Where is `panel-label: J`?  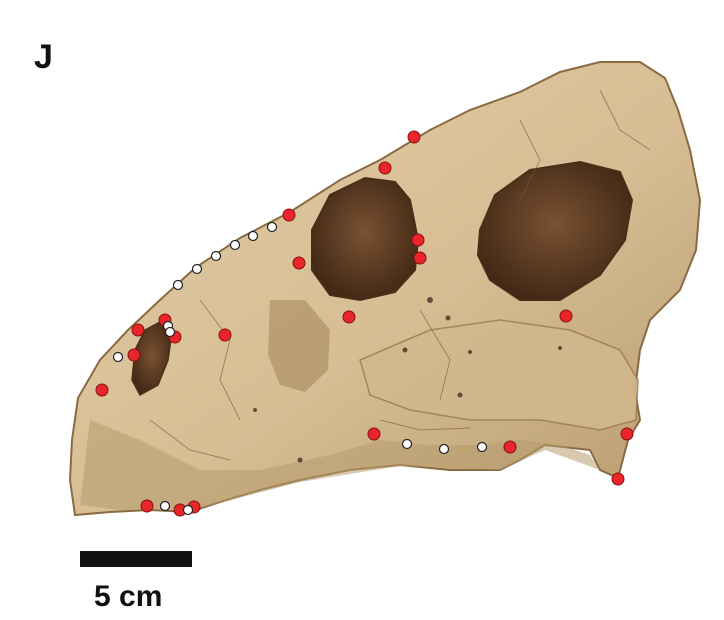
panel-label: J is located at coordinates (43, 57).